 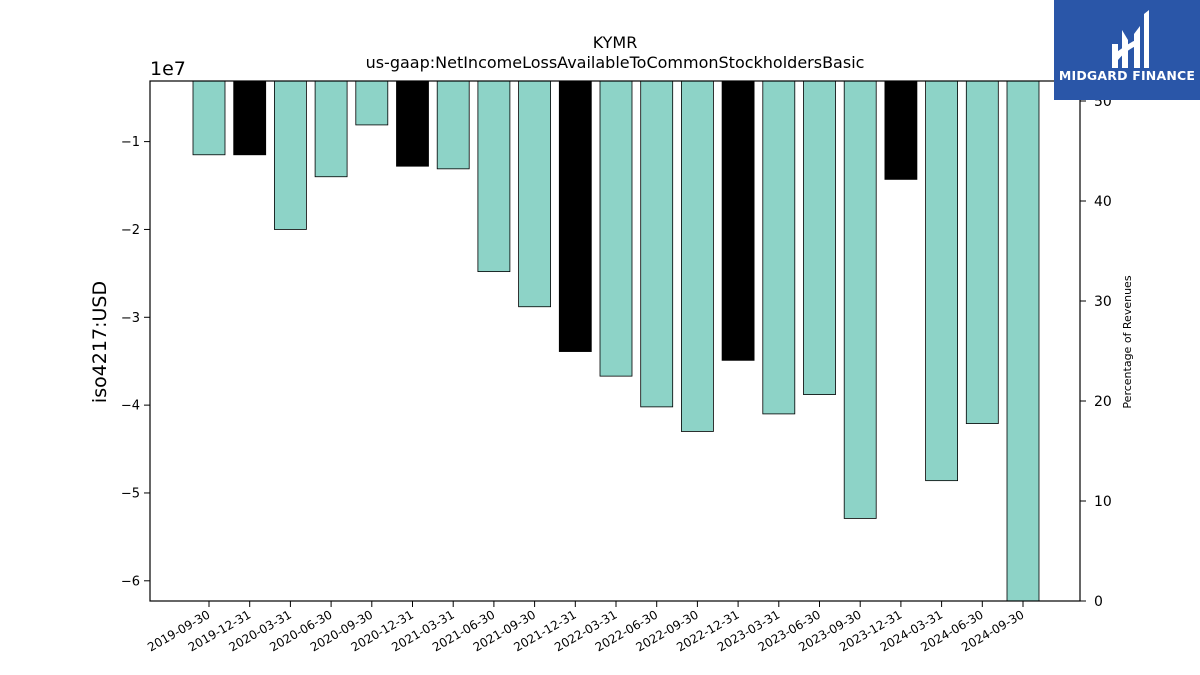 What do you see at coordinates (168, 69) in the screenshot?
I see `y-offset-label: 1e7` at bounding box center [168, 69].